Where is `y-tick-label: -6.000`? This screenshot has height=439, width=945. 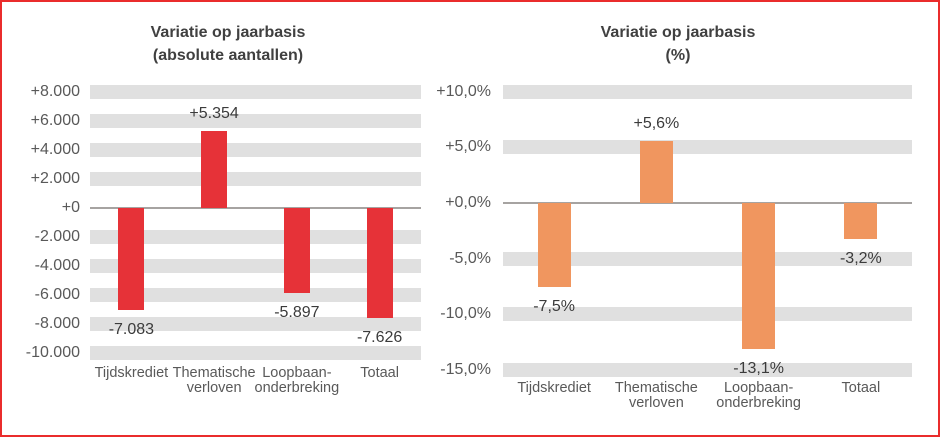 y-tick-label: -6.000 is located at coordinates (57, 294).